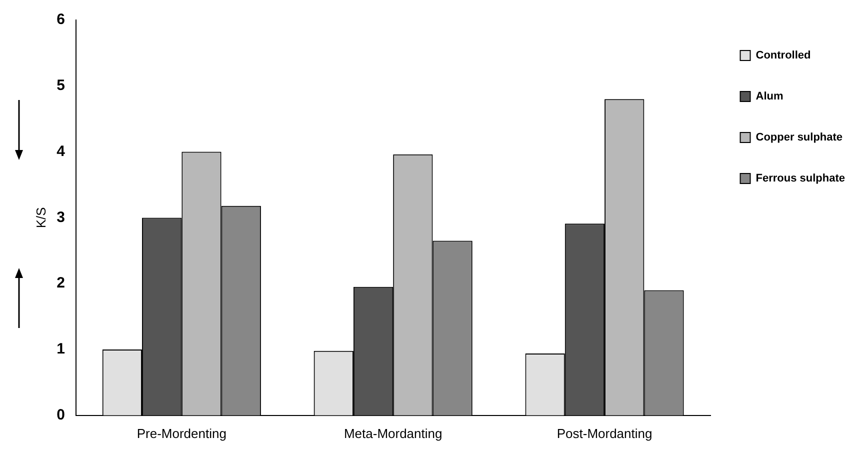  What do you see at coordinates (604, 433) in the screenshot?
I see `x-tick-label: Post-Mordanting` at bounding box center [604, 433].